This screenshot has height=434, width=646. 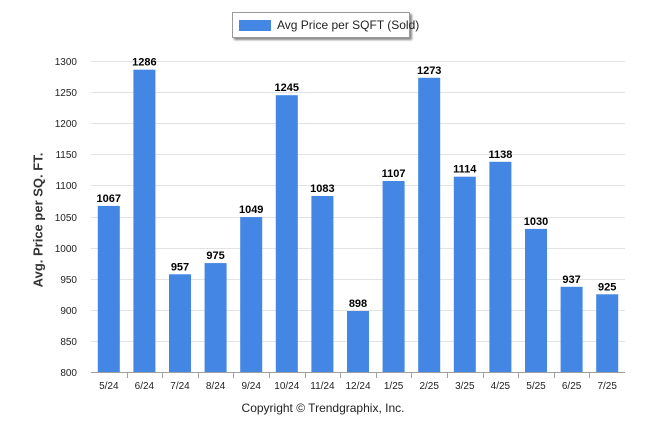 What do you see at coordinates (38, 220) in the screenshot?
I see `y-axis-title: Avg. Price per SQ. FT.` at bounding box center [38, 220].